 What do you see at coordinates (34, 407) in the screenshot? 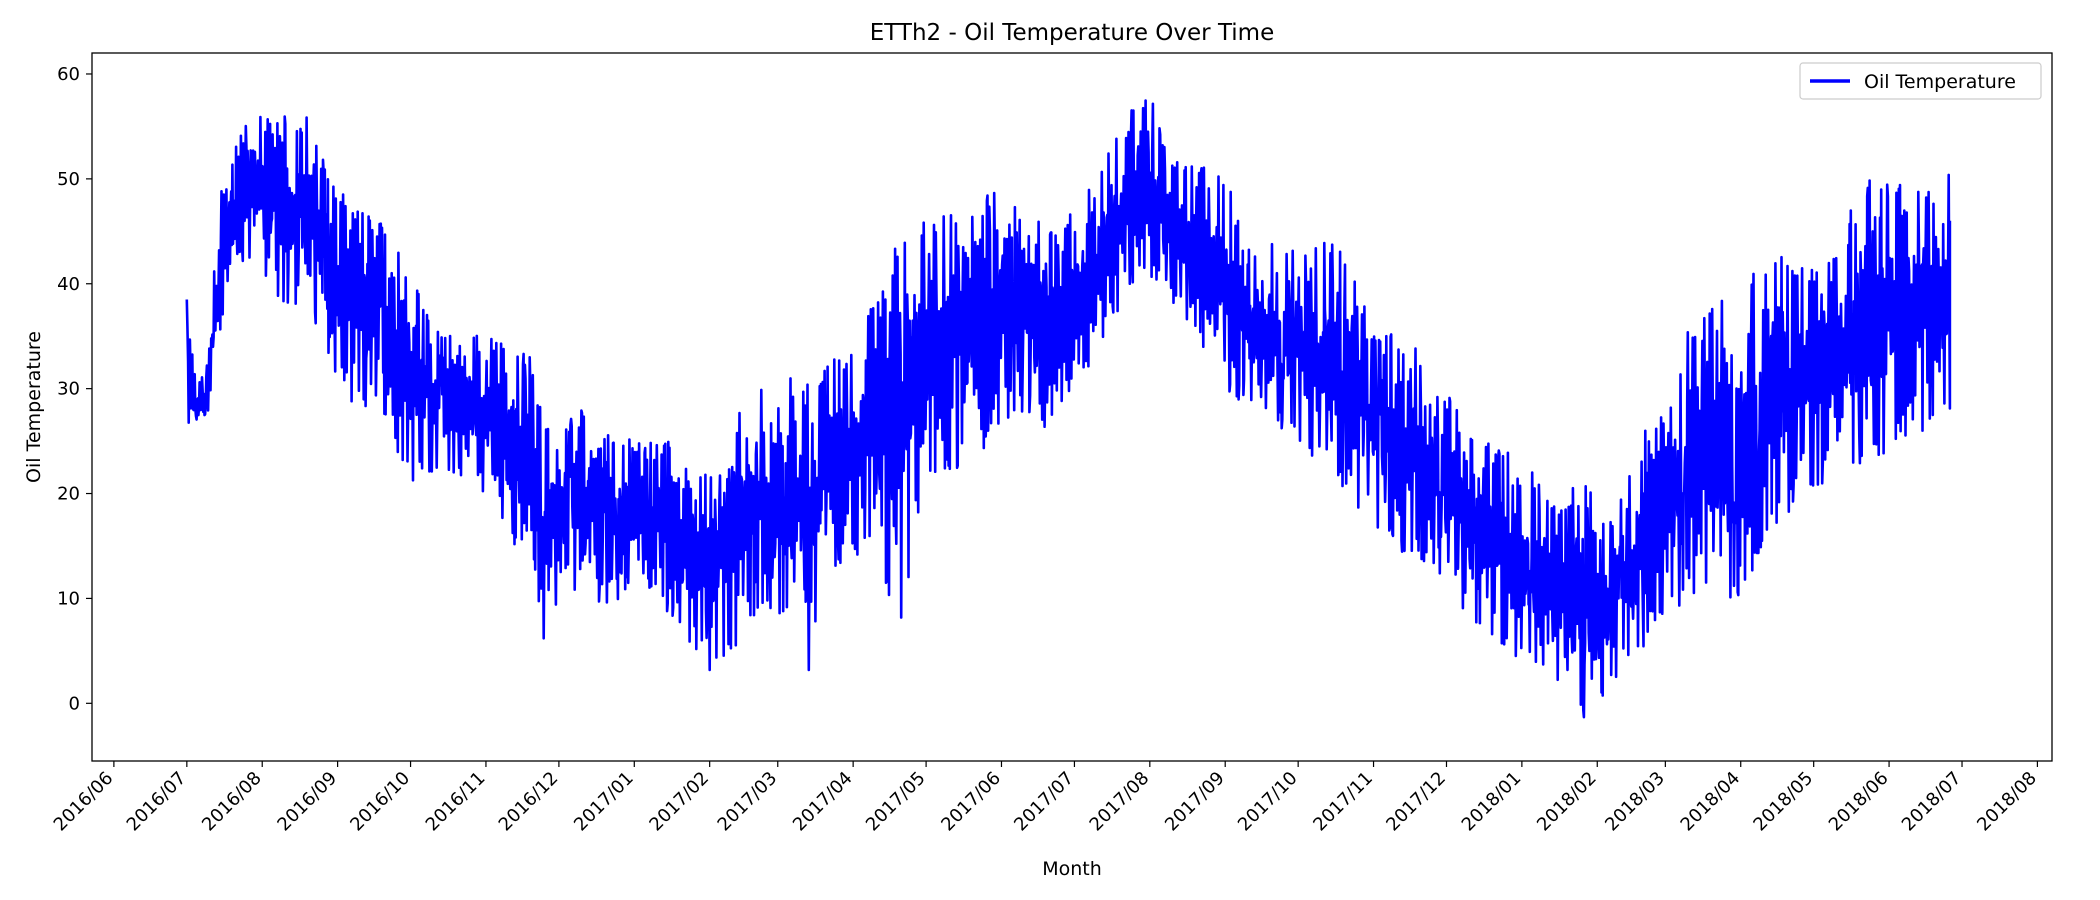
I see `y-axis-label: Oil Temperature` at bounding box center [34, 407].